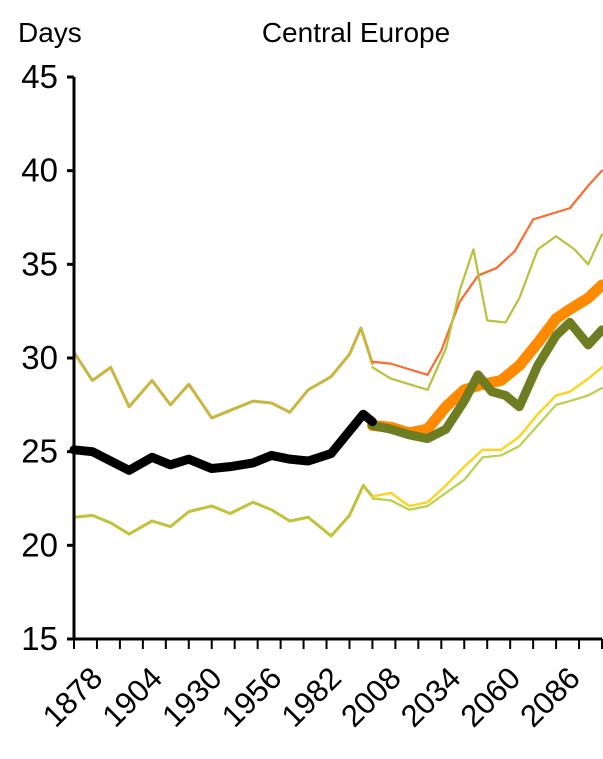 The height and width of the screenshot is (759, 603). Describe the element at coordinates (312, 697) in the screenshot. I see `x-tick-label: 1982` at that location.